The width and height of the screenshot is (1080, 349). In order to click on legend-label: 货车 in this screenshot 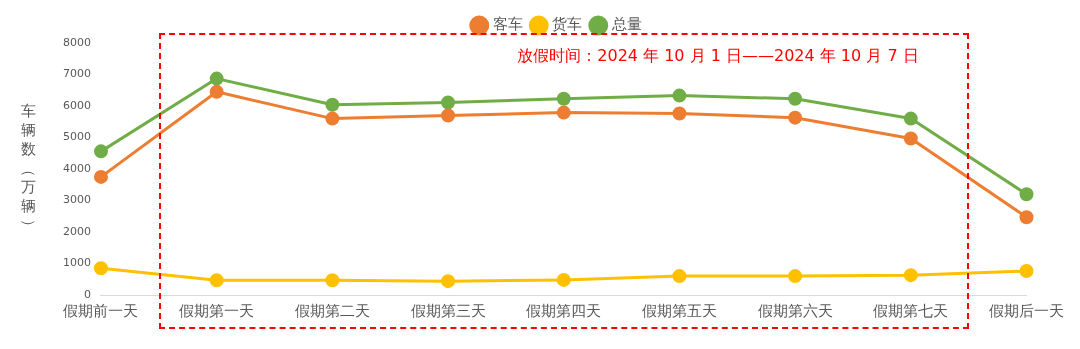, I will do `click(567, 24)`.